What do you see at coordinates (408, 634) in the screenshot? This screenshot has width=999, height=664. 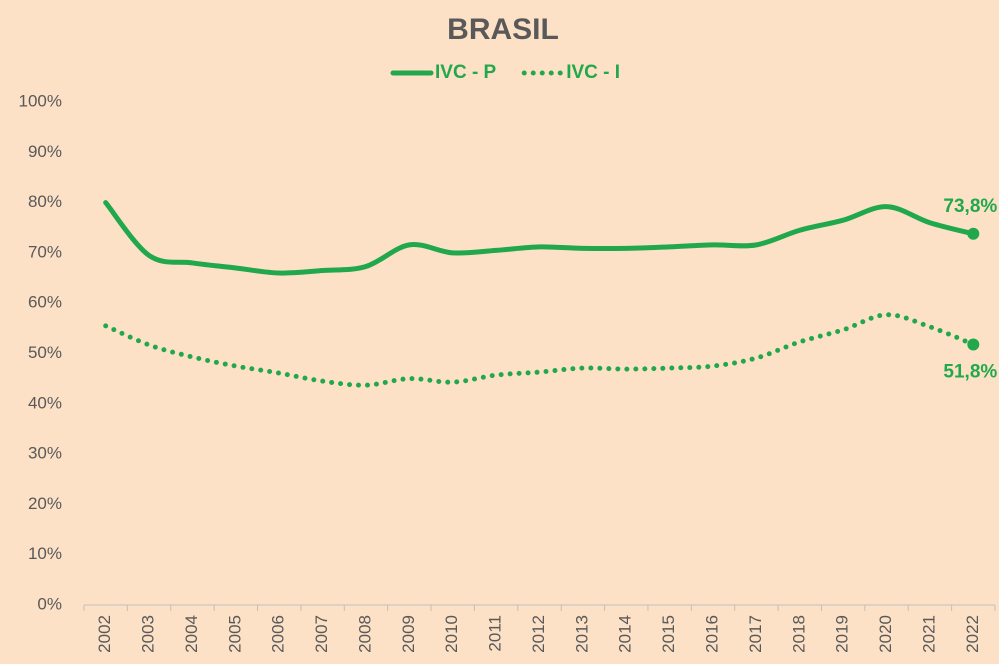 I see `x-tick-label: 2009` at bounding box center [408, 634].